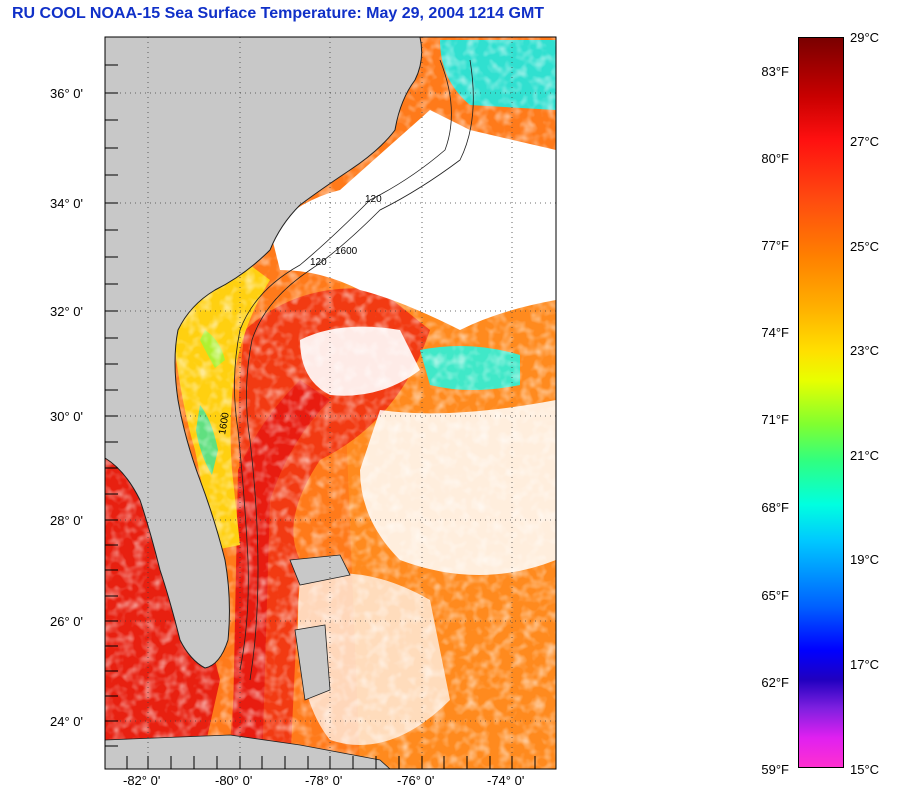 The image size is (897, 793). Describe the element at coordinates (66, 621) in the screenshot. I see `lat-label: 26° 0'` at that location.